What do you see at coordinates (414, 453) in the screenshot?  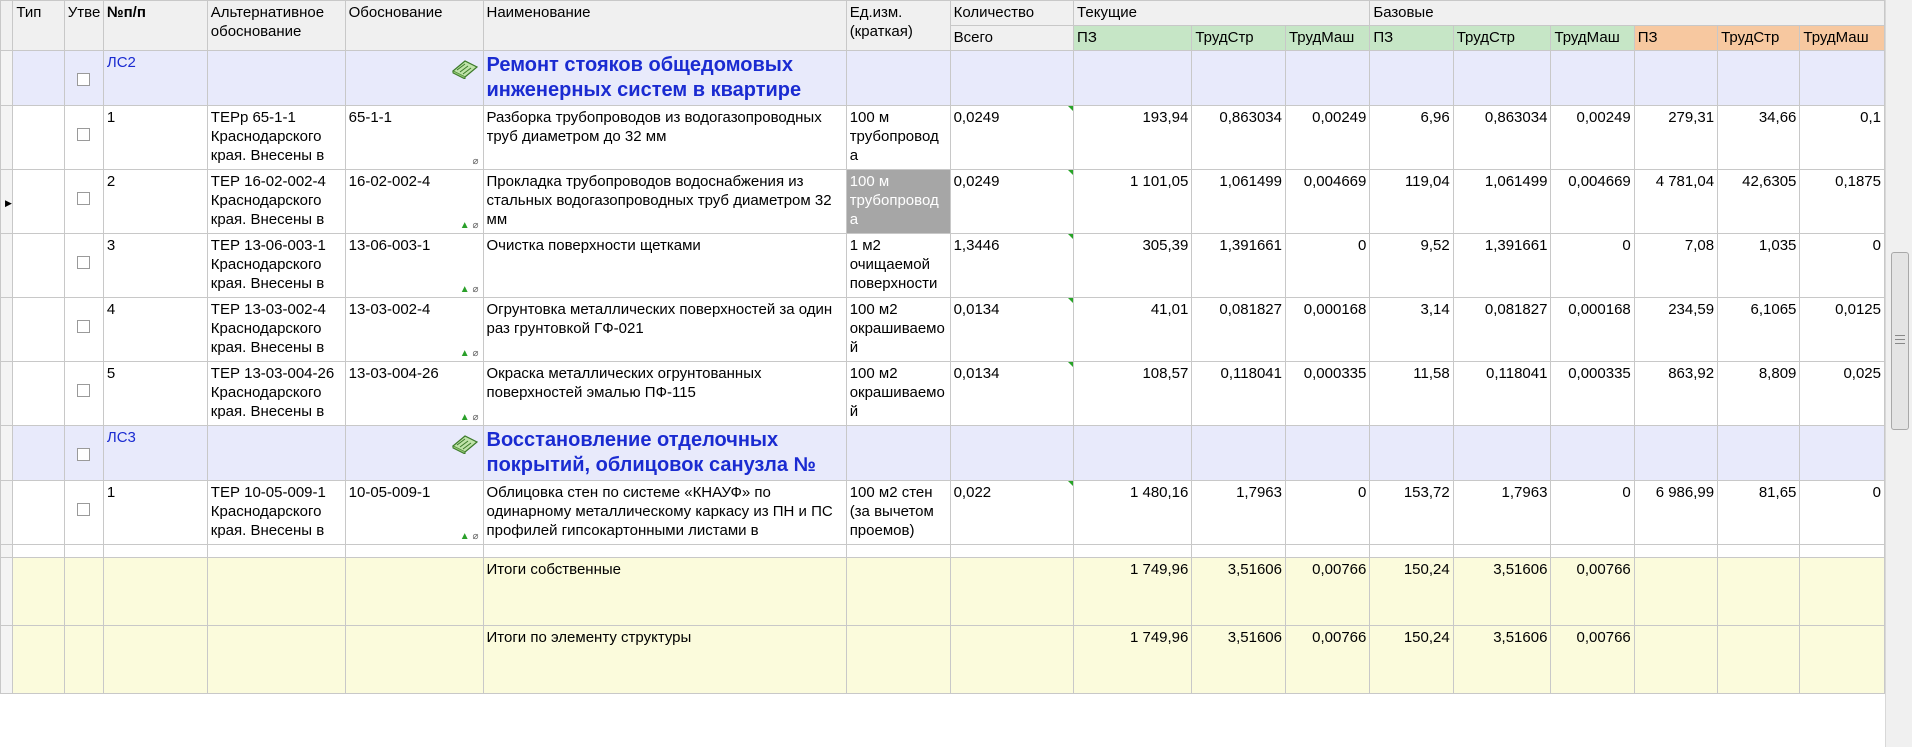 I see `cell-obosn` at bounding box center [414, 453].